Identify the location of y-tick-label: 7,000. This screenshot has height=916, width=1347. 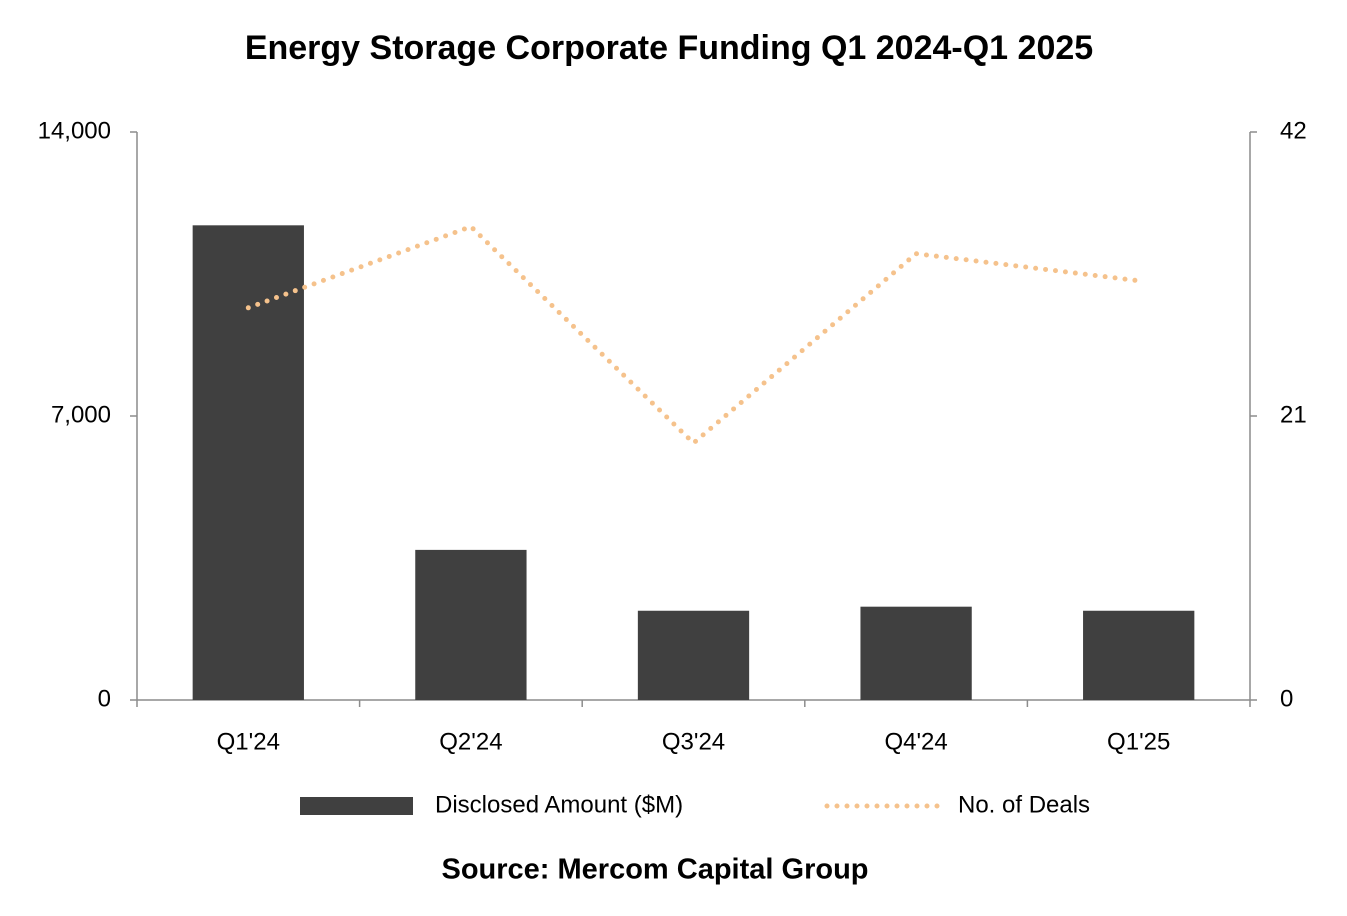
(81, 414).